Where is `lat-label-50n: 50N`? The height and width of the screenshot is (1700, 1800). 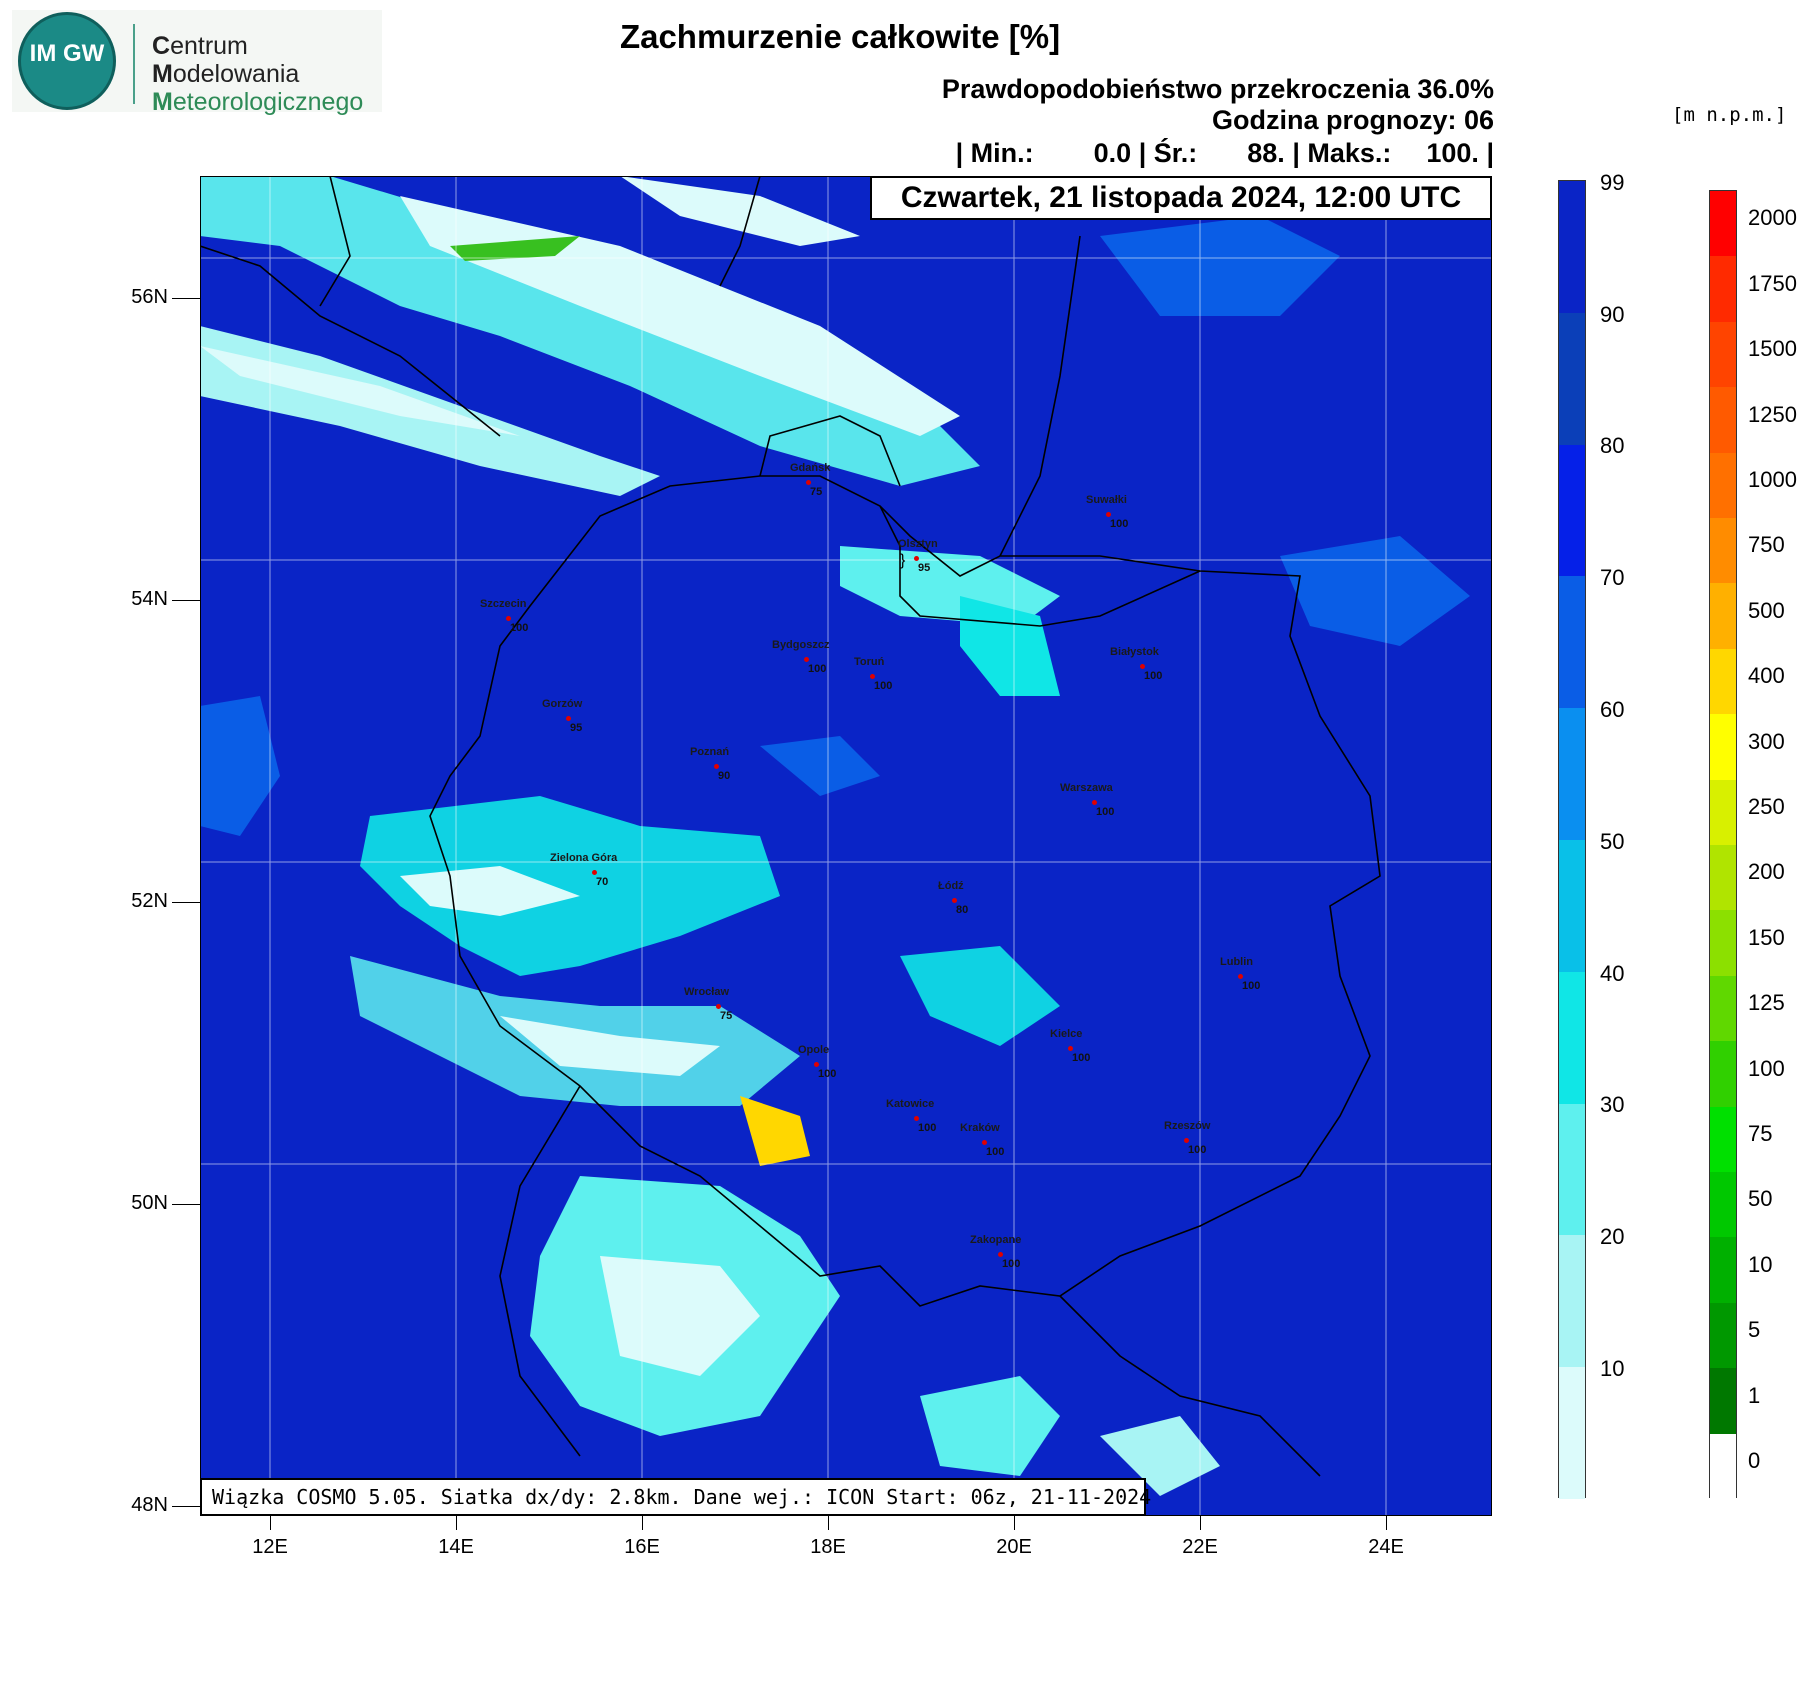
lat-label-50n: 50N is located at coordinates (149, 1203).